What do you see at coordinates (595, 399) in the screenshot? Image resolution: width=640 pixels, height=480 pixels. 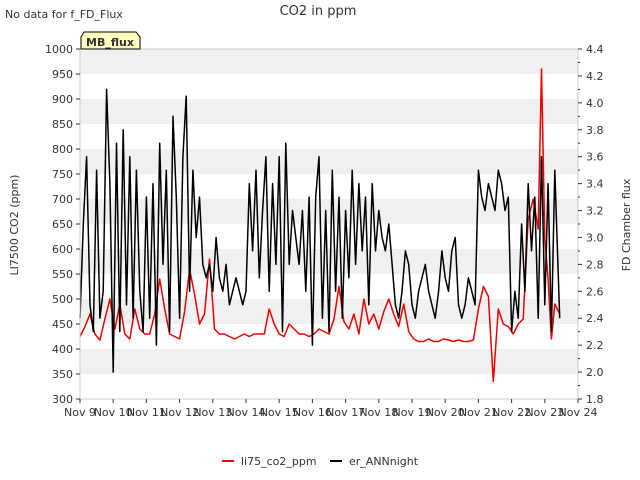 I see `y2-tick-label: 1.8` at bounding box center [595, 399].